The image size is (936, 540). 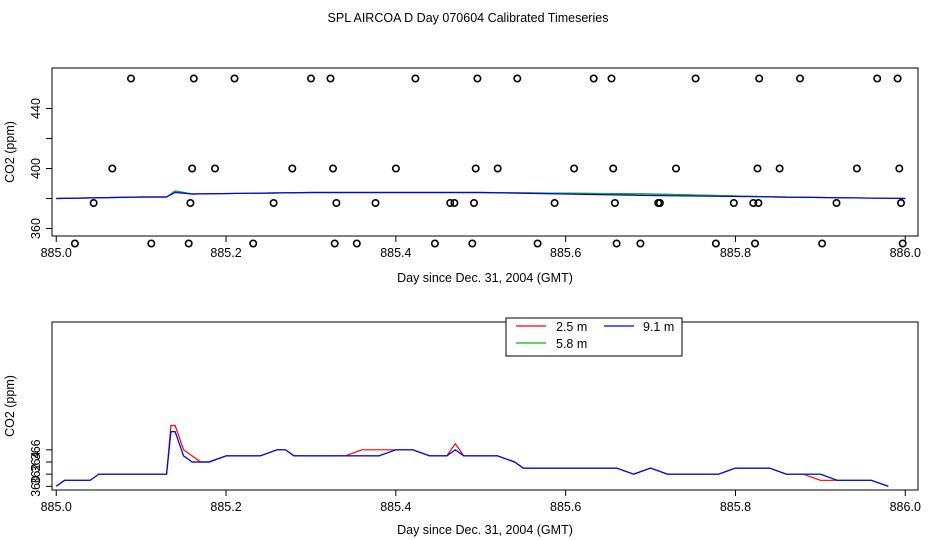 I want to click on panel-top-xlabel: Day since Dec. 31, 2004 (GMT), so click(x=485, y=278).